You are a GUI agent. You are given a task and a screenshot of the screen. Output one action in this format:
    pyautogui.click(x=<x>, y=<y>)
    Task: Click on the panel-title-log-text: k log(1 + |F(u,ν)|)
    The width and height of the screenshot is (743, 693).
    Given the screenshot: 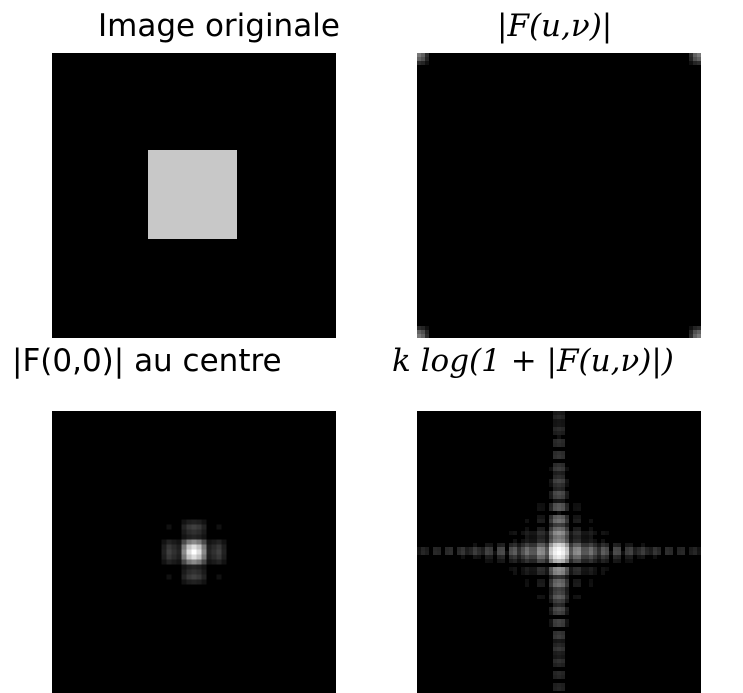 What is the action you would take?
    pyautogui.click(x=533, y=361)
    